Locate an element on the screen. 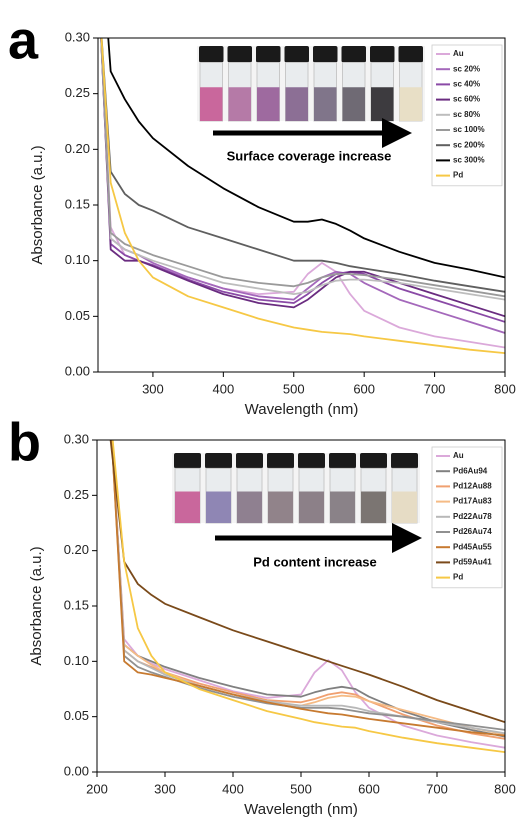 The width and height of the screenshot is (517, 824). legend-label: Pd12Au88 is located at coordinates (472, 486).